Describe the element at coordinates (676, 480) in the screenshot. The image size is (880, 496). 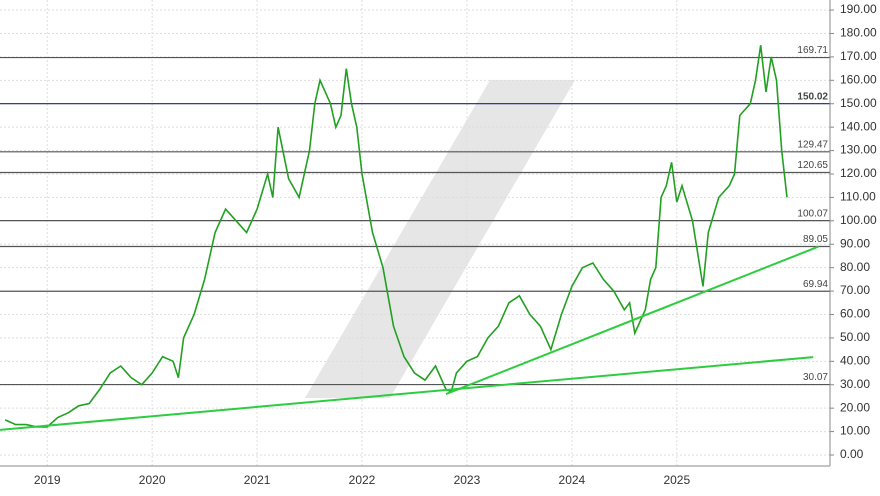
I see `x-tick-label: 2025` at that location.